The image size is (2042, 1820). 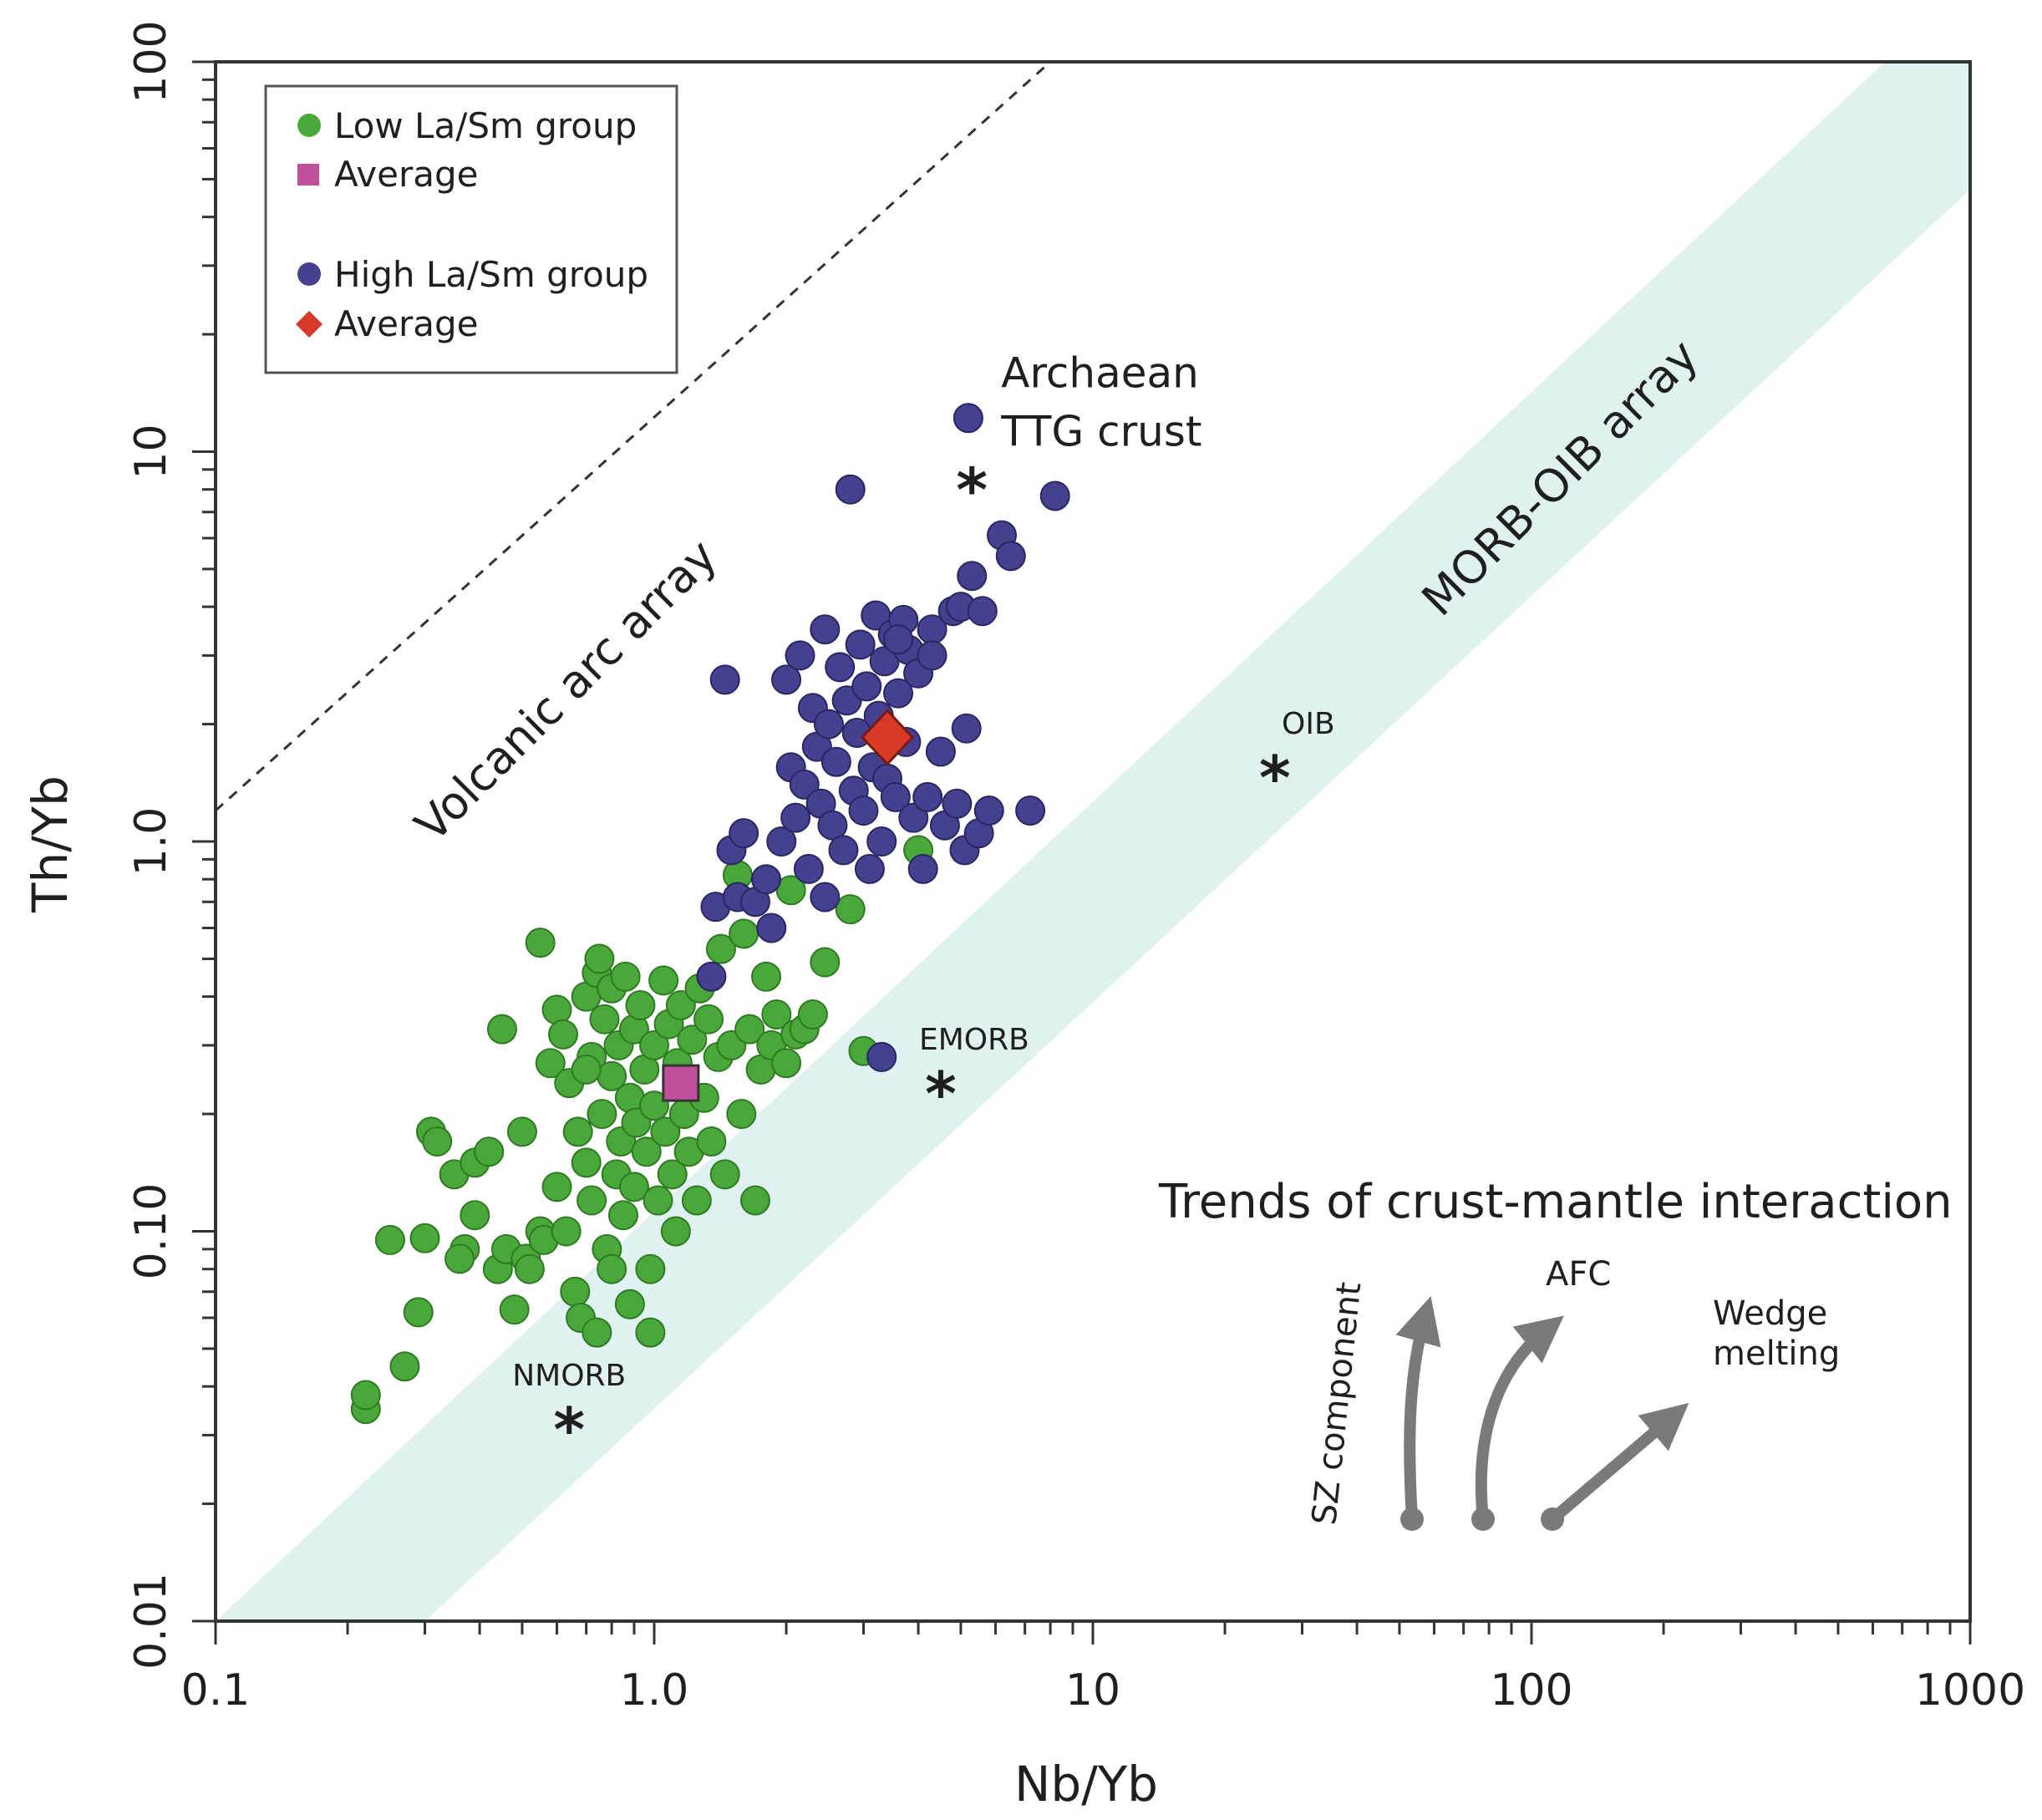 What do you see at coordinates (309, 324) in the screenshot?
I see `legend-high-avg-marker` at bounding box center [309, 324].